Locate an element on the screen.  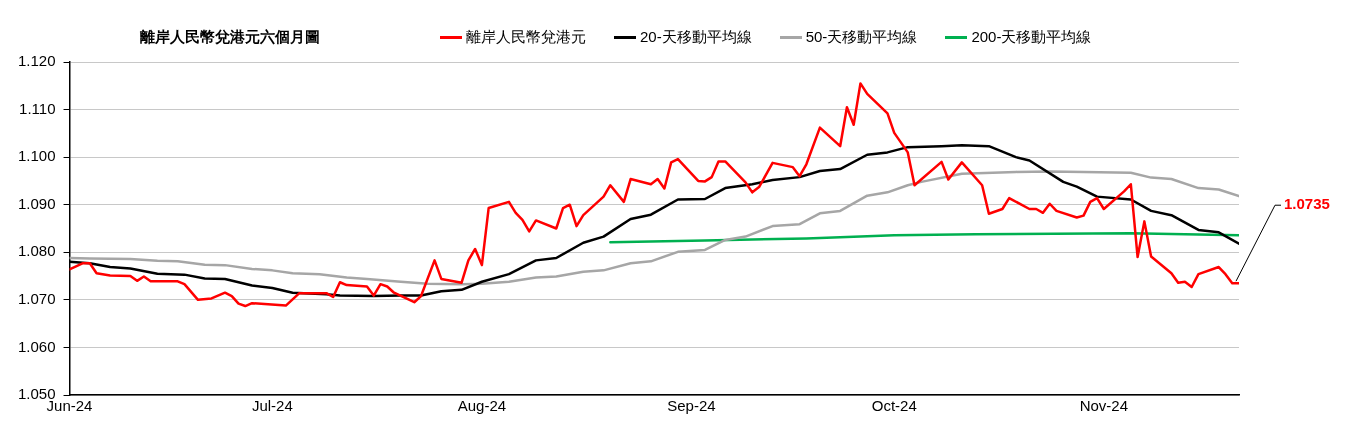
x-tick-label: Aug-24 is located at coordinates (482, 406).